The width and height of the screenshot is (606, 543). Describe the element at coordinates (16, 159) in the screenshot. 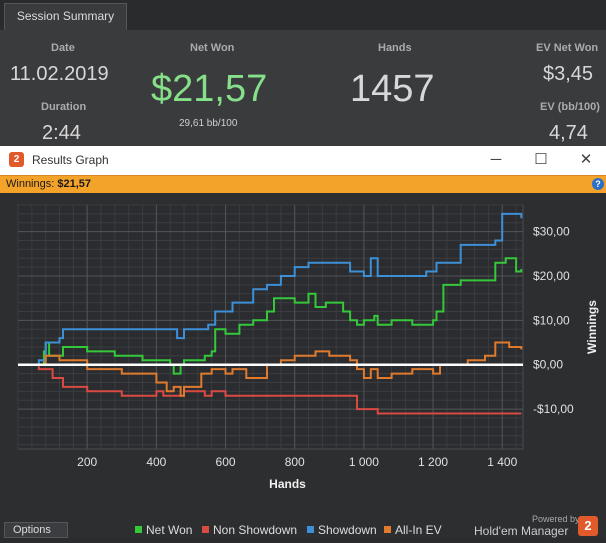

I see `holdem-manager-icon: 2` at that location.